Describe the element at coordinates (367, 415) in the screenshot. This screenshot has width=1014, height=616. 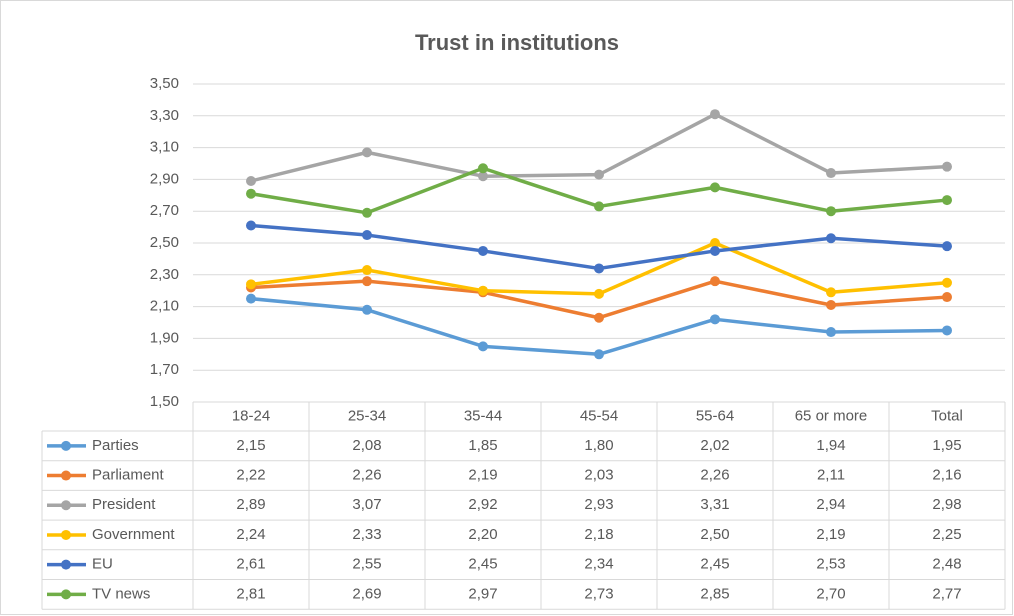
I see `category-label: 25-34` at that location.